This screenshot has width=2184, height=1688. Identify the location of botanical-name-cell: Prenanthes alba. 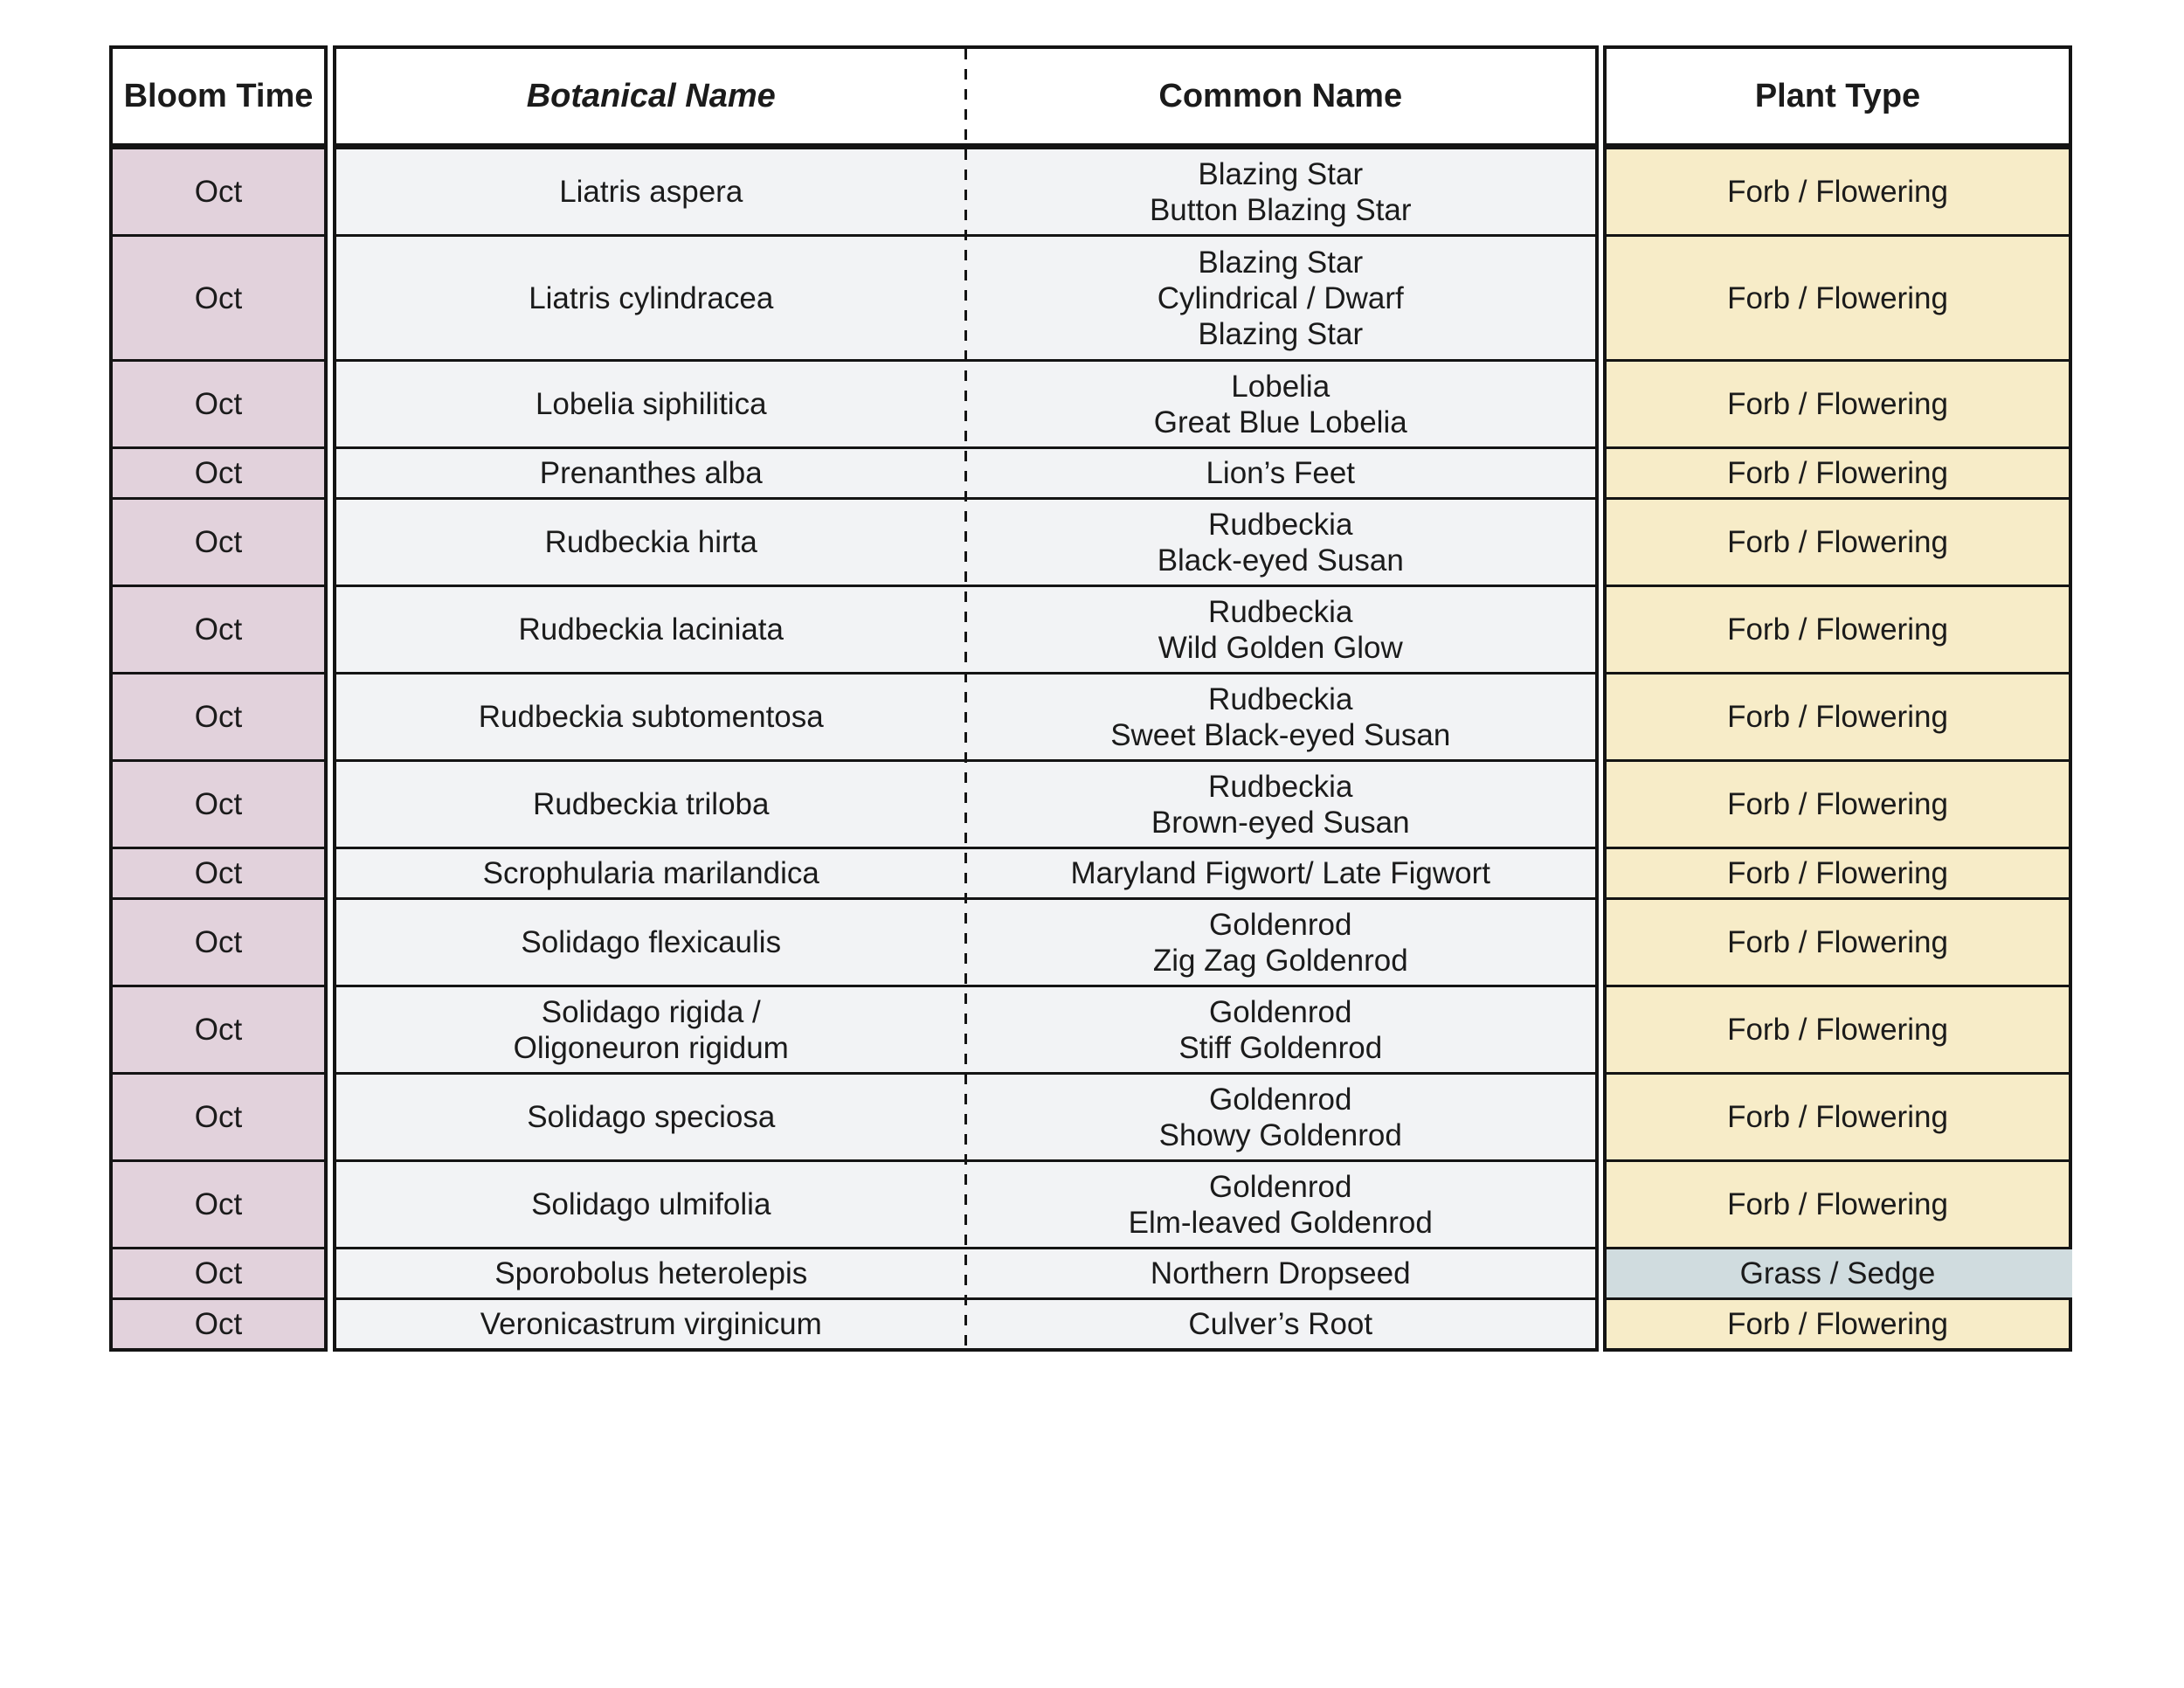
(651, 473).